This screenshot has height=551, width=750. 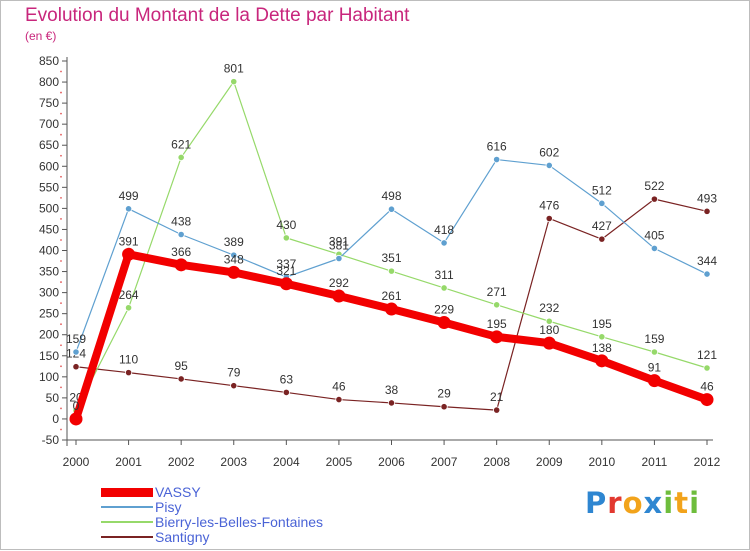 I want to click on data-label: 366, so click(x=181, y=252).